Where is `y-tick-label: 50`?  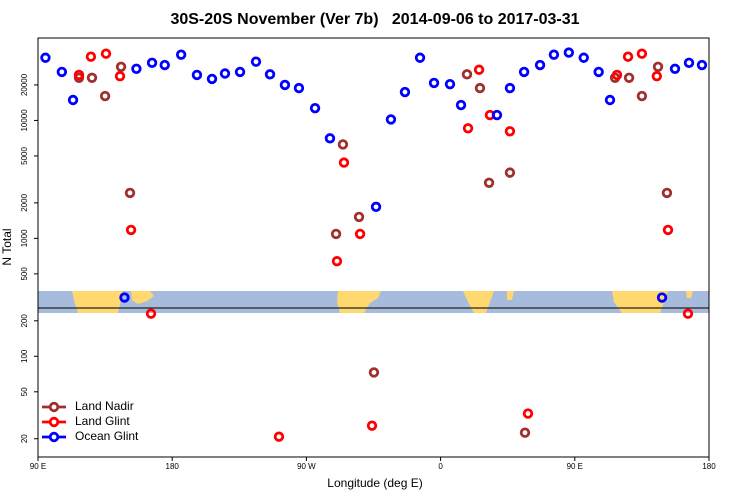
y-tick-label: 50 is located at coordinates (24, 391).